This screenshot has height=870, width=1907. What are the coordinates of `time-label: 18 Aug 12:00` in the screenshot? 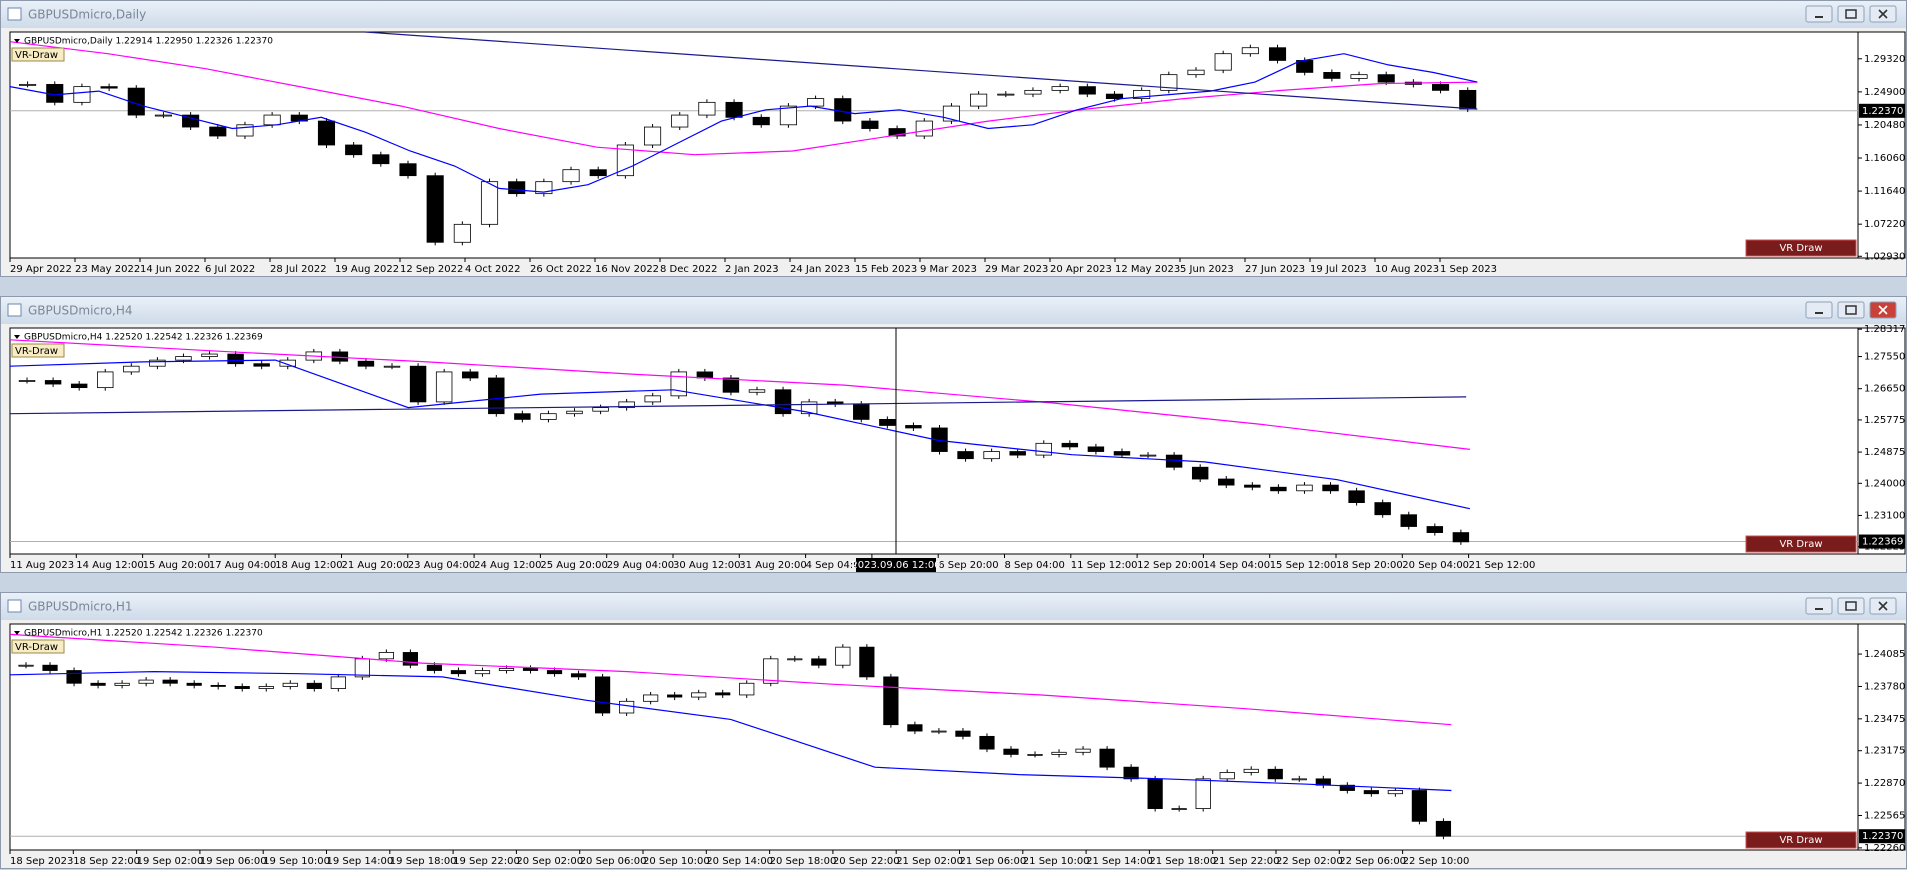 It's located at (308, 565).